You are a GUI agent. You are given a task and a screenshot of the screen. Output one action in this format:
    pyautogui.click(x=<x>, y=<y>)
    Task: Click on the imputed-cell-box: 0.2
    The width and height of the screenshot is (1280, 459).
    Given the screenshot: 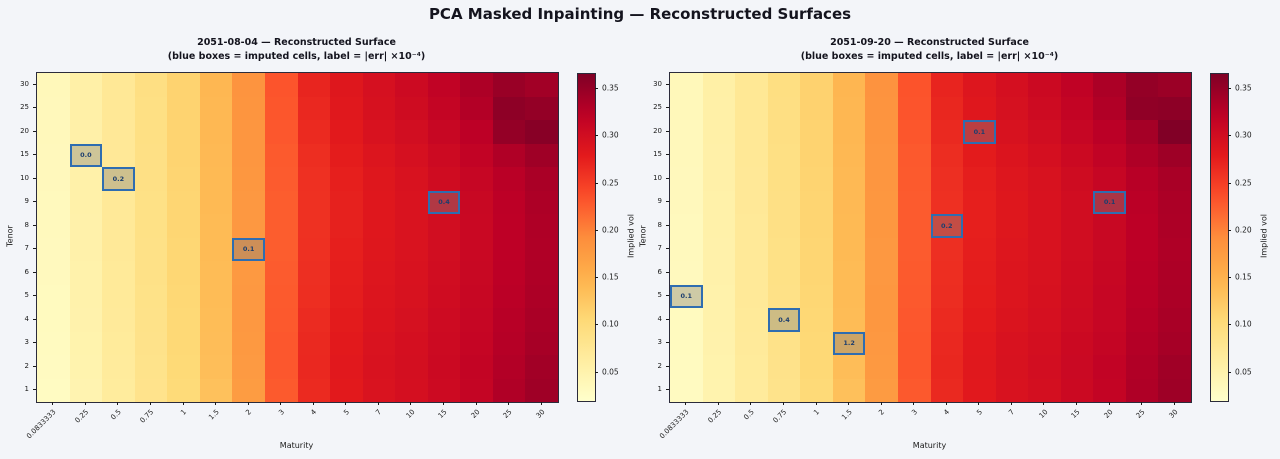 What is the action you would take?
    pyautogui.click(x=118, y=179)
    